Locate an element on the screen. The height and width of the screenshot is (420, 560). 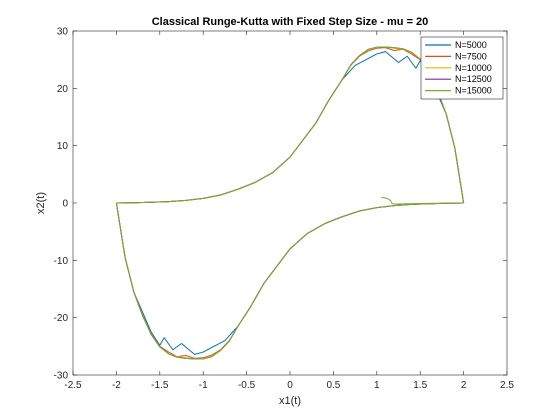
x-tick-label: -1.5 is located at coordinates (160, 385).